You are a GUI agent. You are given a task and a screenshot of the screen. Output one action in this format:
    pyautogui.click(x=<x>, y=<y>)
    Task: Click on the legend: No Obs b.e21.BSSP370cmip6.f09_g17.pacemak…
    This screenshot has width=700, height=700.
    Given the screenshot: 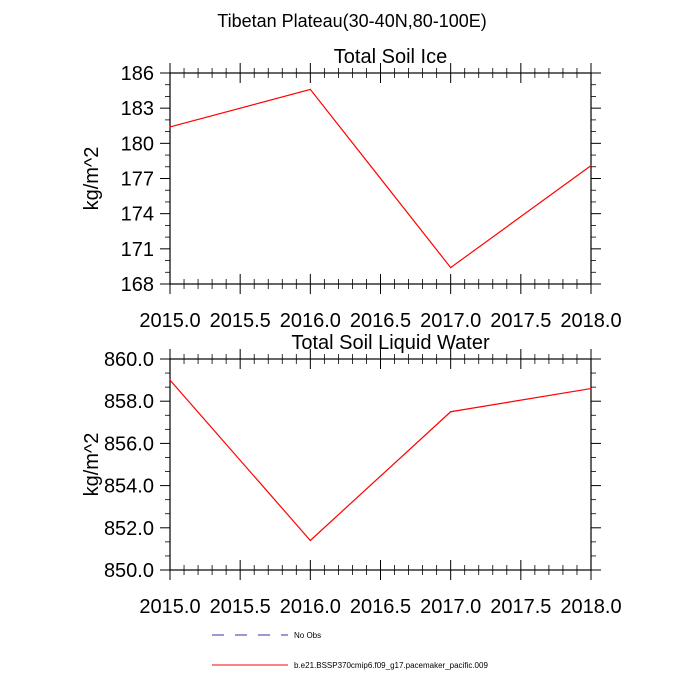 What is the action you would take?
    pyautogui.click(x=350, y=650)
    